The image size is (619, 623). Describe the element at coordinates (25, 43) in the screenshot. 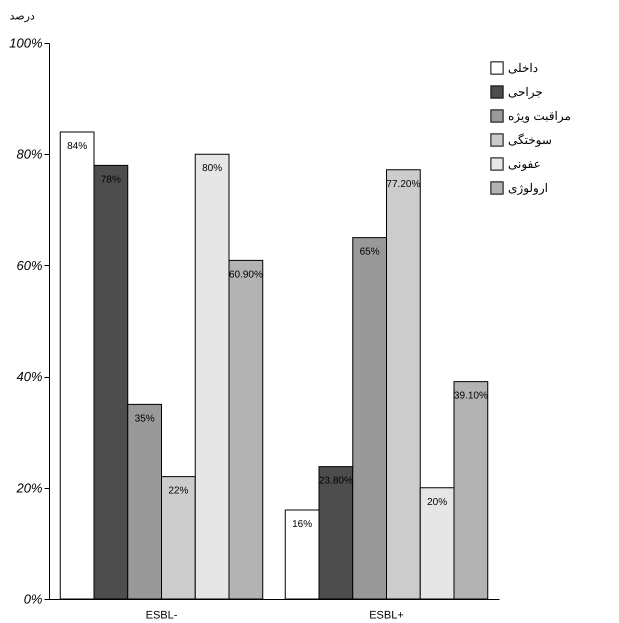

I see `y-tick-label: 100%` at that location.